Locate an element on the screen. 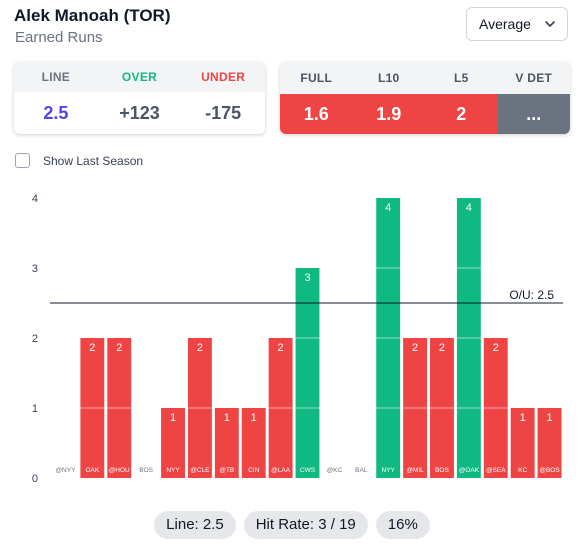 This screenshot has width=584, height=545. ou-line-label: O/U: 2.5 is located at coordinates (531, 295).